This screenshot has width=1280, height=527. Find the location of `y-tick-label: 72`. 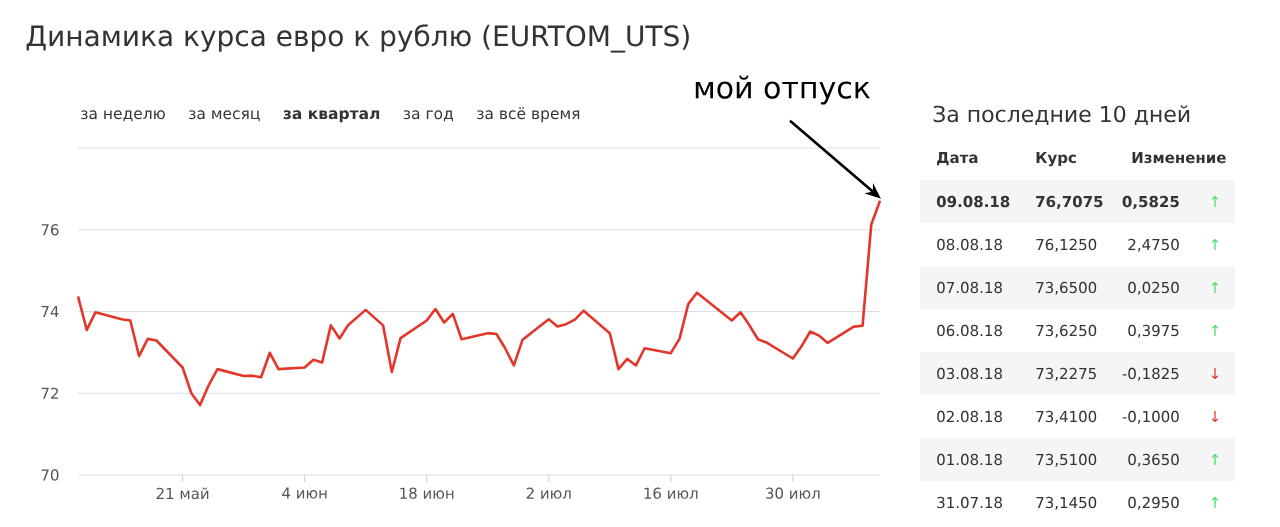

y-tick-label: 72 is located at coordinates (49, 393).